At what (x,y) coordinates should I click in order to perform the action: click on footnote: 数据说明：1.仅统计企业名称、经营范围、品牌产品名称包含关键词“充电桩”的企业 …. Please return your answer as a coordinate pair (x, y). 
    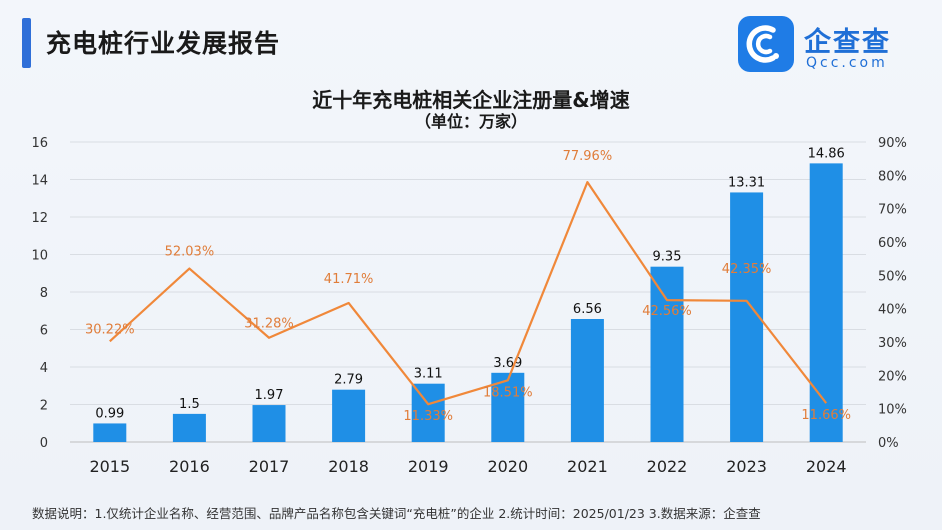
    Looking at the image, I should click on (396, 513).